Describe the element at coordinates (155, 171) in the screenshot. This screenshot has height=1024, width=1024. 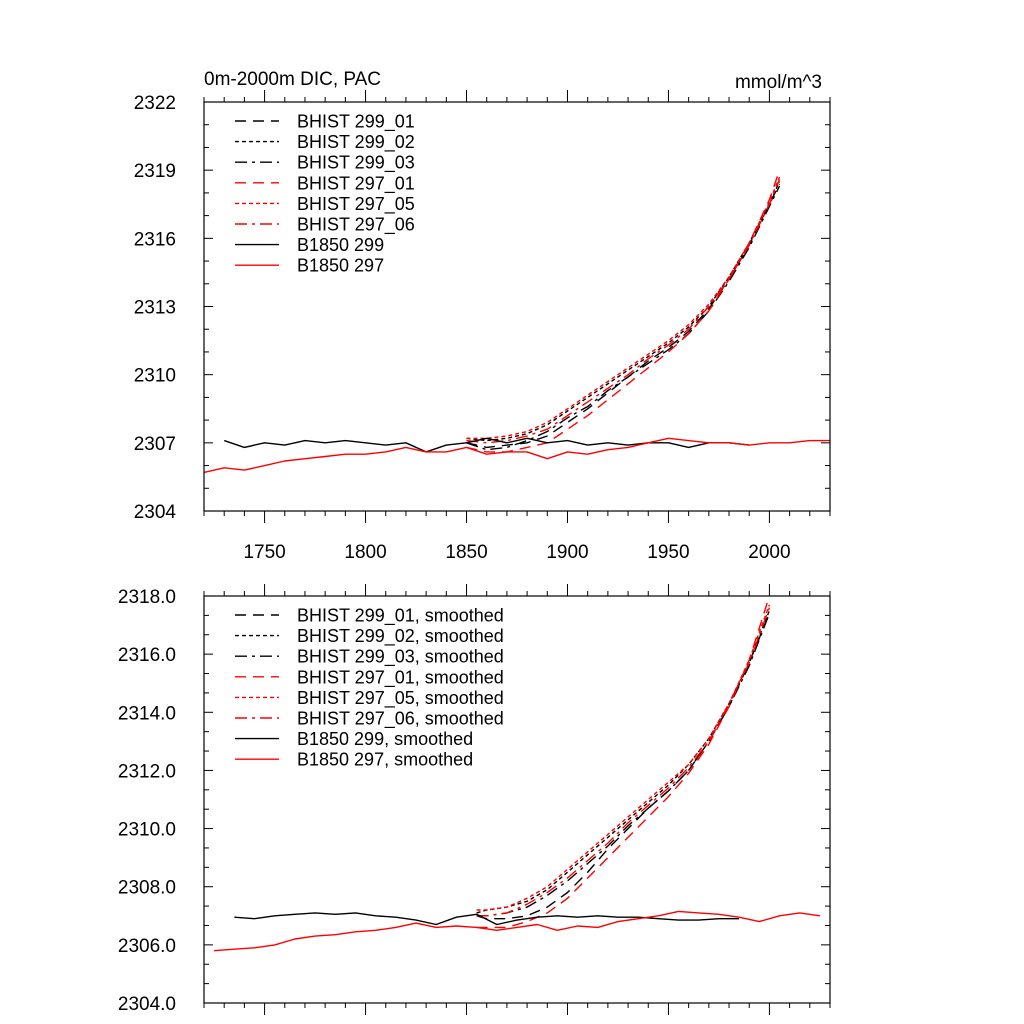
I see `ytick-label: 2319` at that location.